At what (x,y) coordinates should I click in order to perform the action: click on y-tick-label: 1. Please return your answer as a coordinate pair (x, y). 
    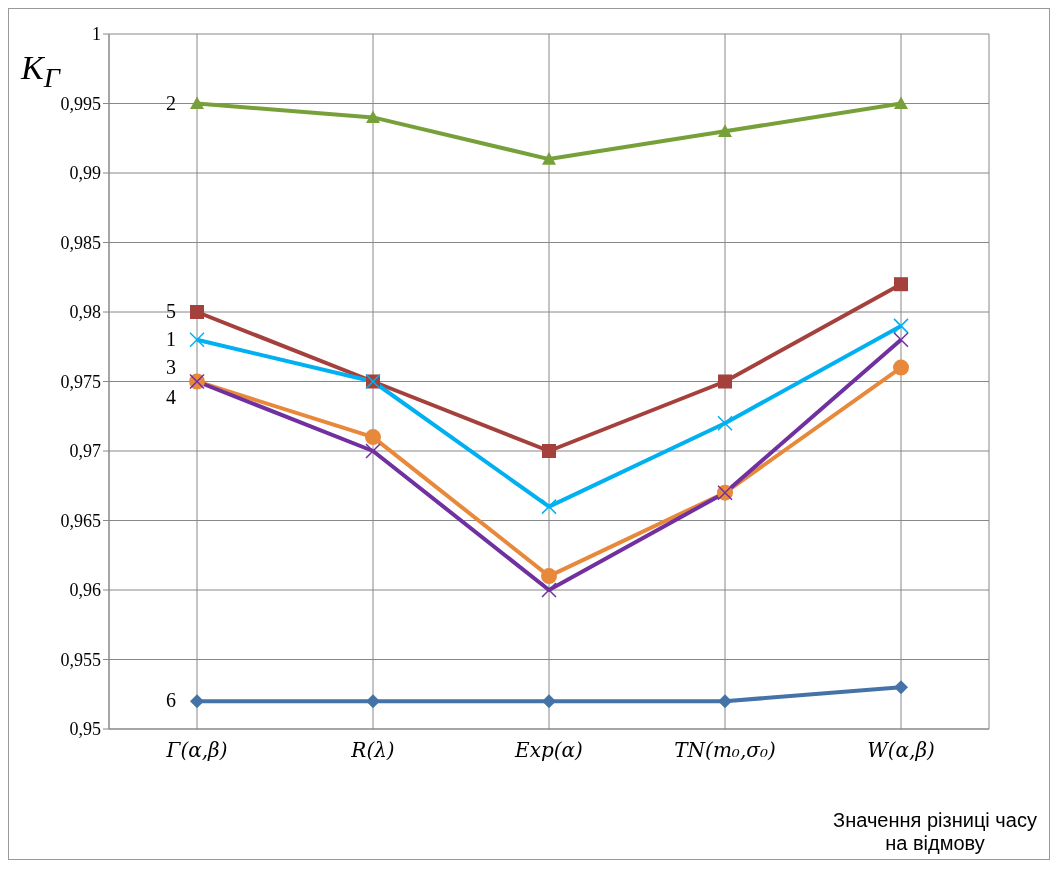
    Looking at the image, I should click on (96, 34).